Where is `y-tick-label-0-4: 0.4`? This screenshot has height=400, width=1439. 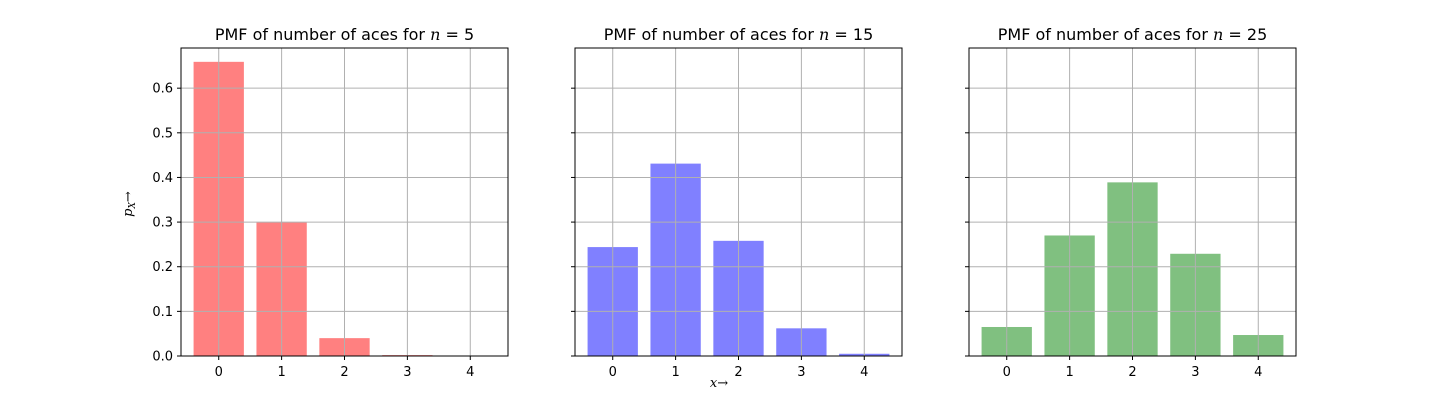
y-tick-label-0-4: 0.4 is located at coordinates (162, 178).